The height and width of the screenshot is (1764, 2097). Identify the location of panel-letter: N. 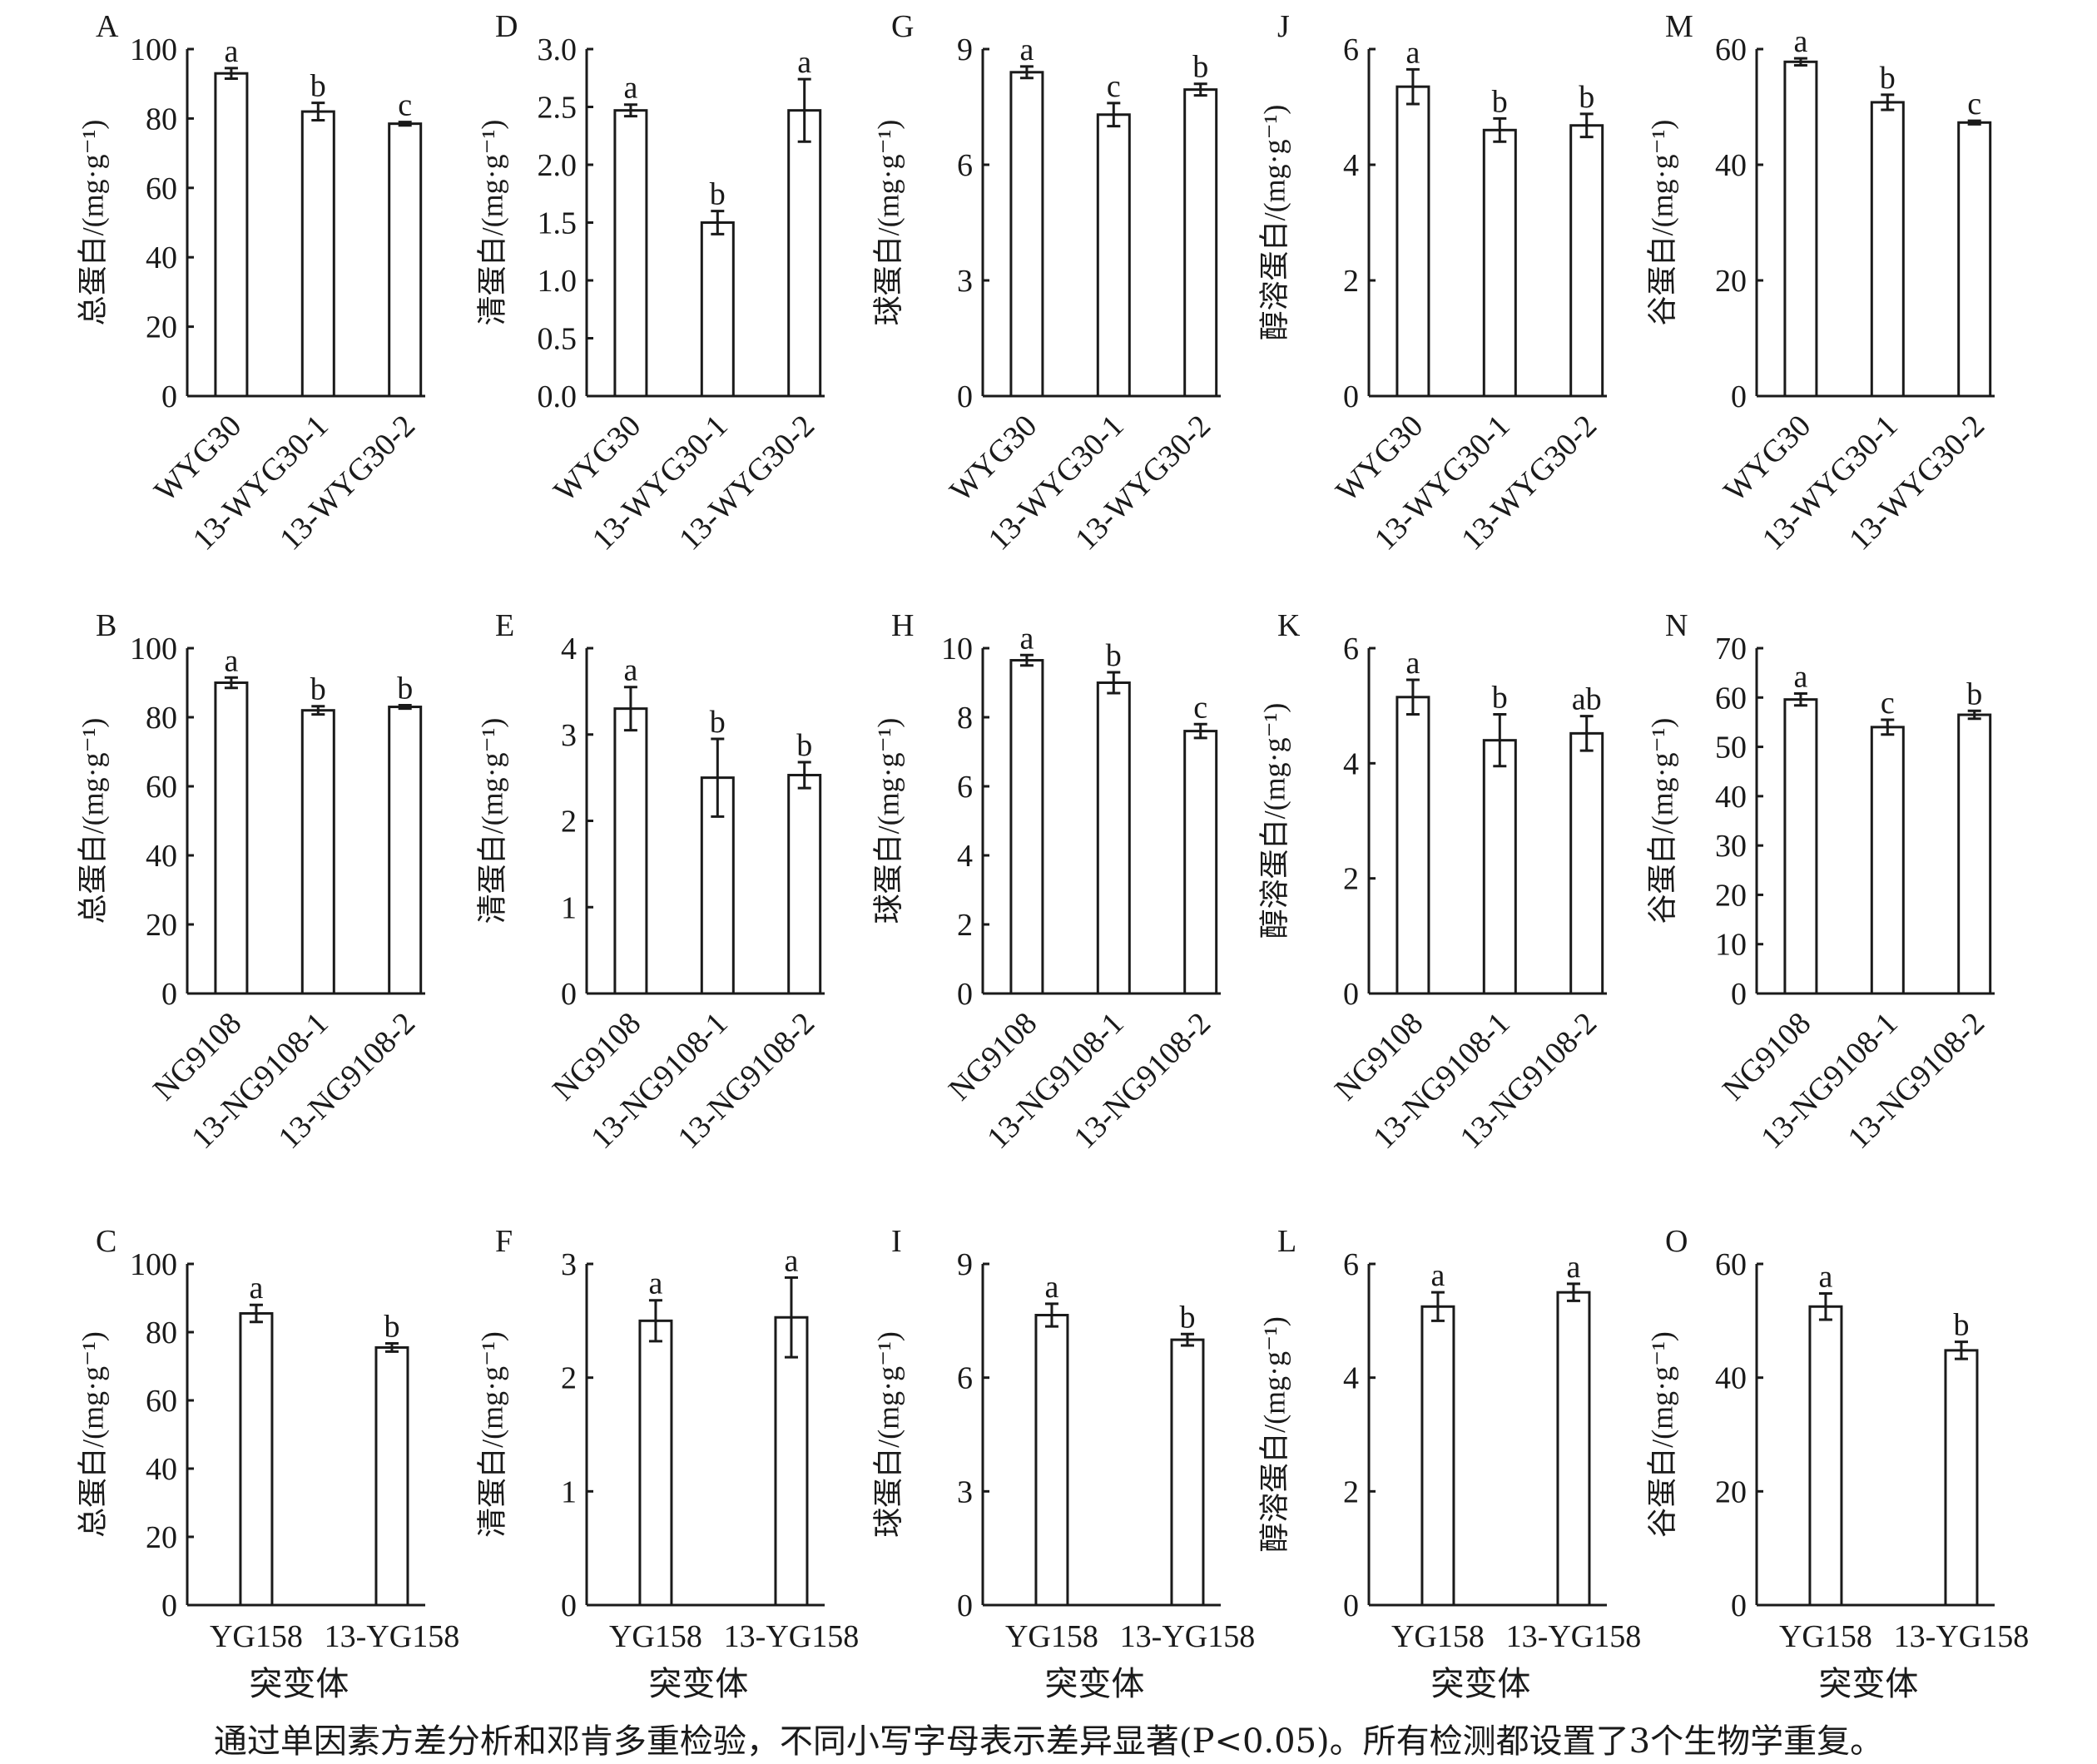
(1677, 626).